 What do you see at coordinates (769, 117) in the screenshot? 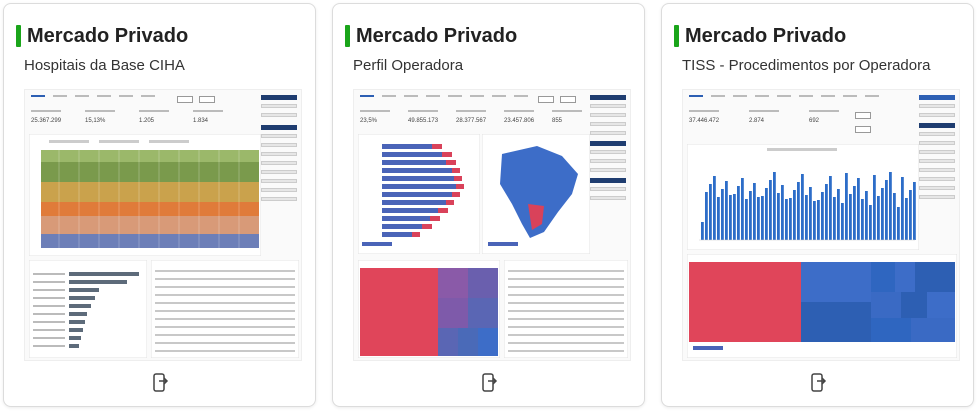
I see `thumb-kpis: 37.446.472 2.874 692` at bounding box center [769, 117].